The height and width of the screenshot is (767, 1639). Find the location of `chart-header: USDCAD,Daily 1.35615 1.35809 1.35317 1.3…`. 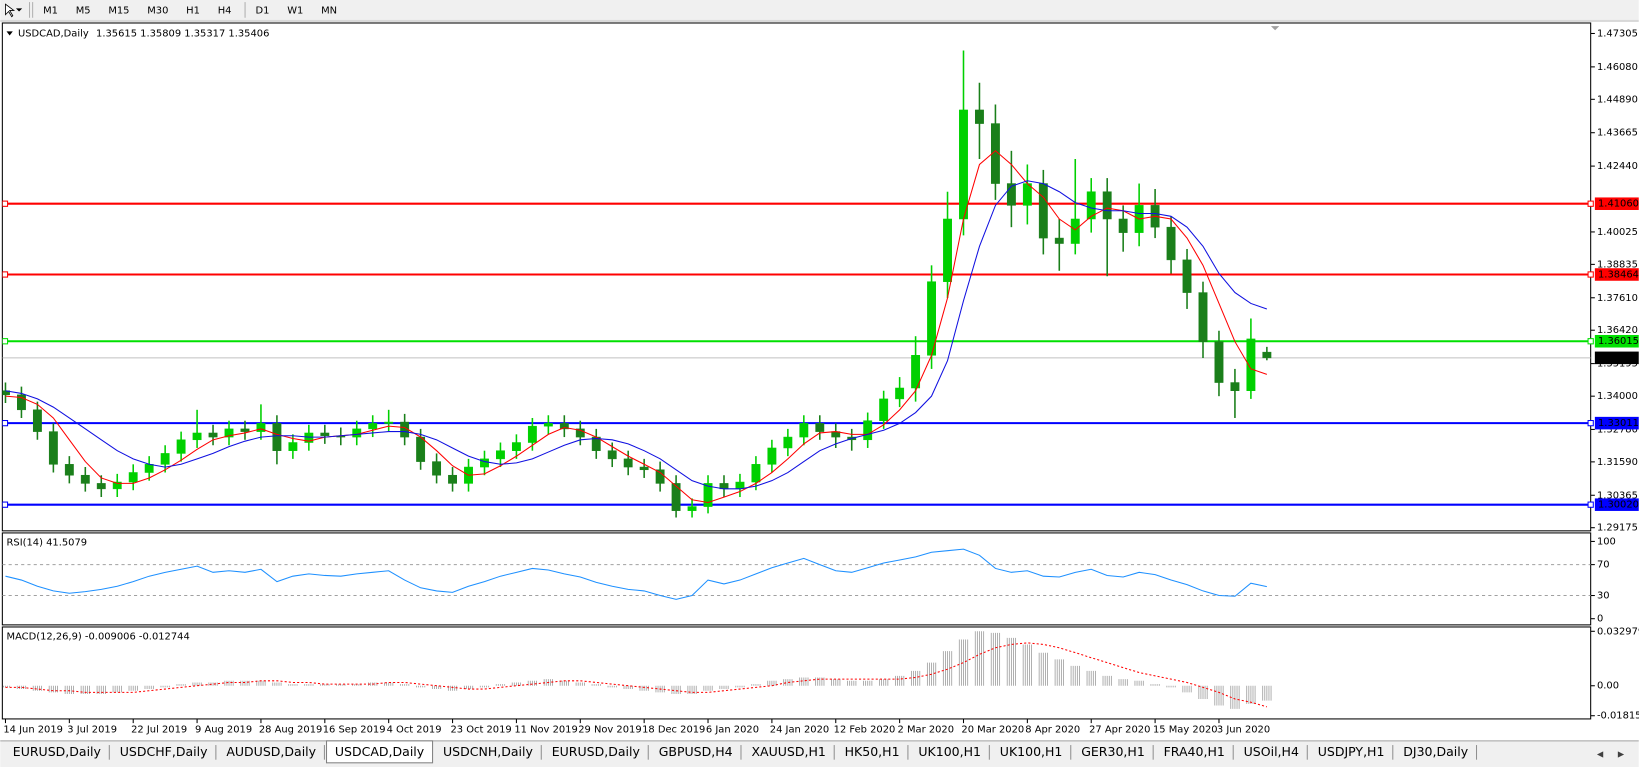

chart-header: USDCAD,Daily 1.35615 1.35809 1.35317 1.3… is located at coordinates (143, 33).